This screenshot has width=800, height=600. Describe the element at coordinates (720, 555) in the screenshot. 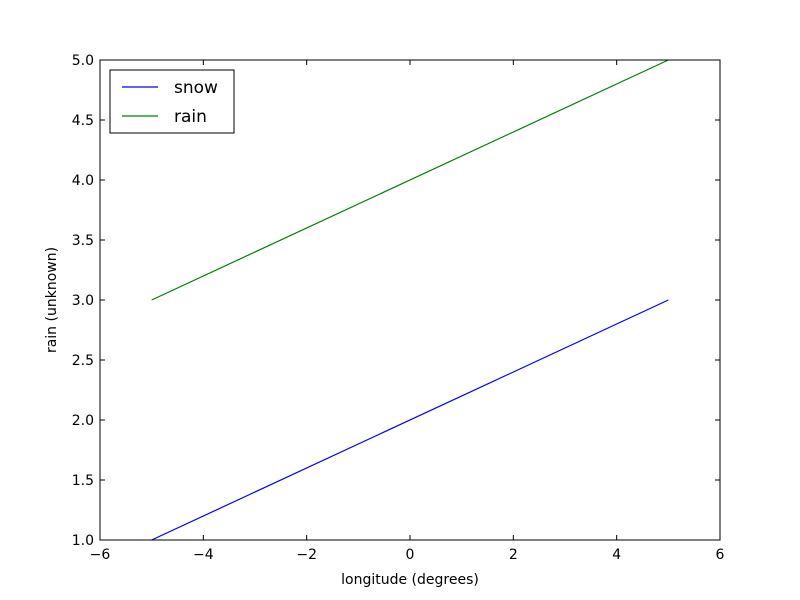

I see `x-tick-label: 6` at that location.